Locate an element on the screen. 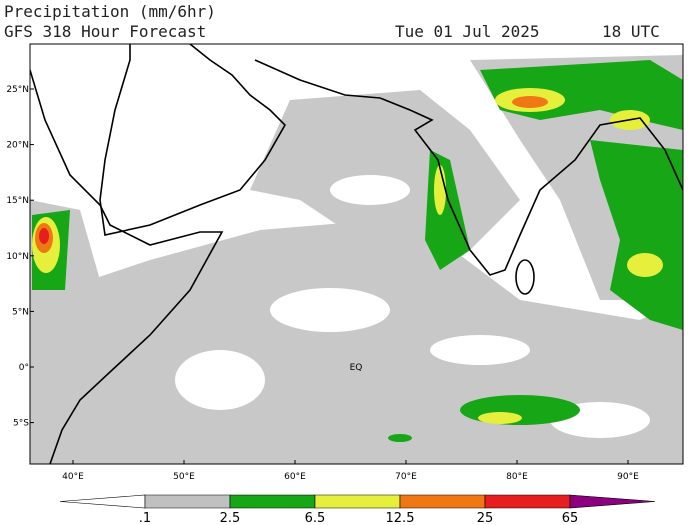 The width and height of the screenshot is (700, 525). lat-label: 5°S is located at coordinates (21, 424).